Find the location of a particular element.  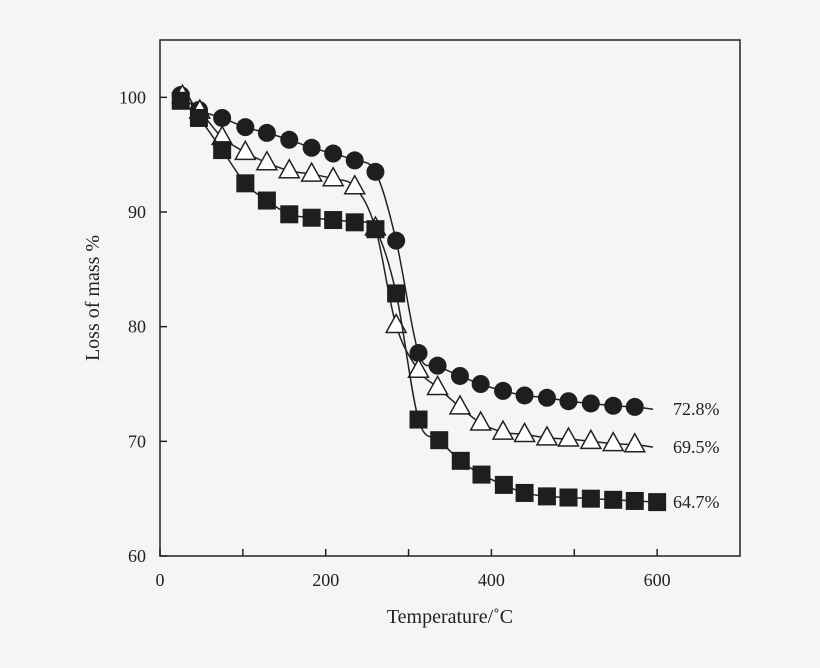

y-tick-label: 80 is located at coordinates (137, 327).